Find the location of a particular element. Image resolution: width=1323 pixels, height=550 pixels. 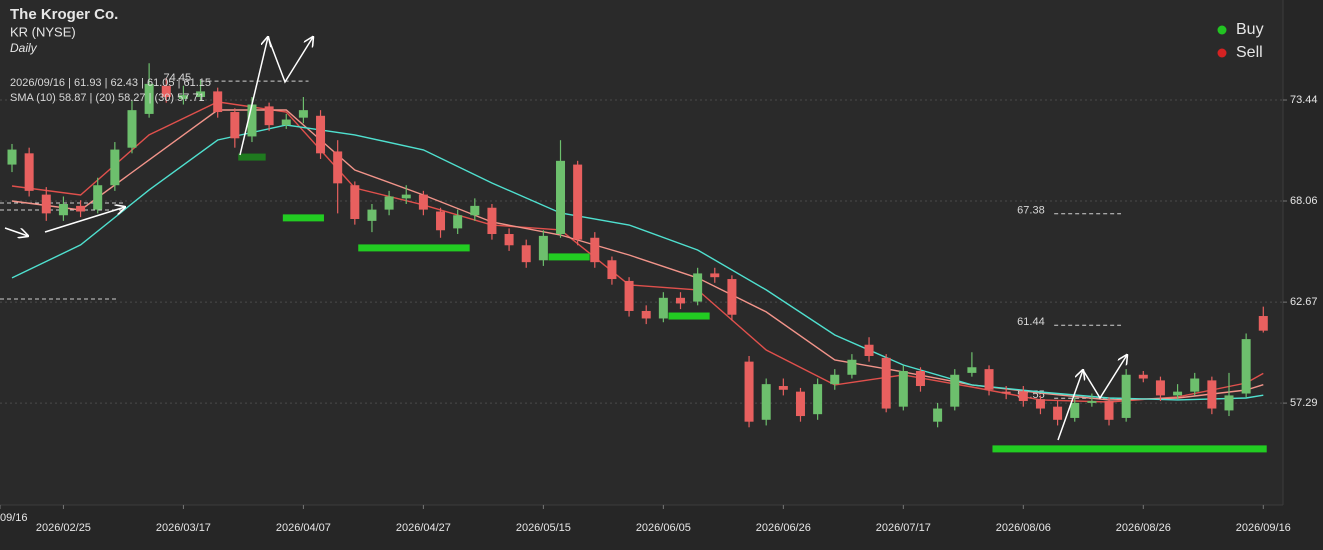

x-tick-label: 2026/02/25 is located at coordinates (63, 528).